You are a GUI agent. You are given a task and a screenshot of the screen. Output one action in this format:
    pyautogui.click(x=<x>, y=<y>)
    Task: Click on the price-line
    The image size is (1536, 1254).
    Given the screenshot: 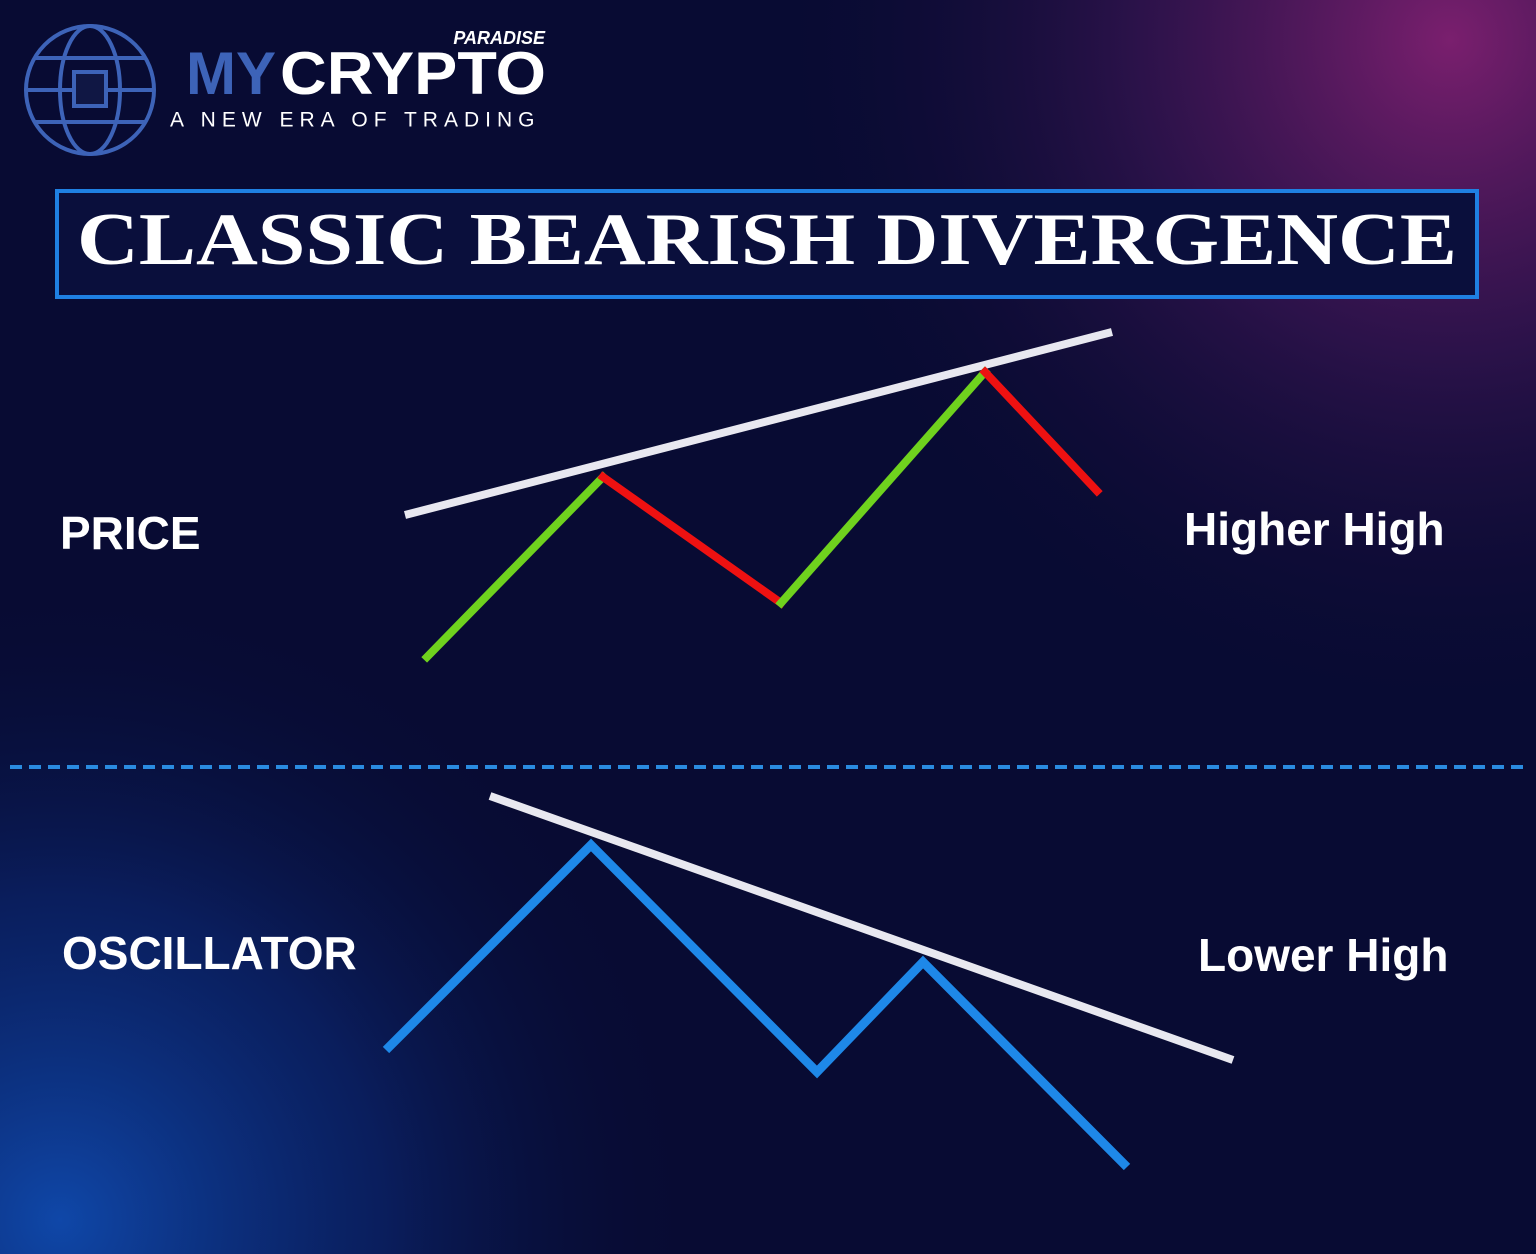 What is the action you would take?
    pyautogui.click(x=762, y=514)
    